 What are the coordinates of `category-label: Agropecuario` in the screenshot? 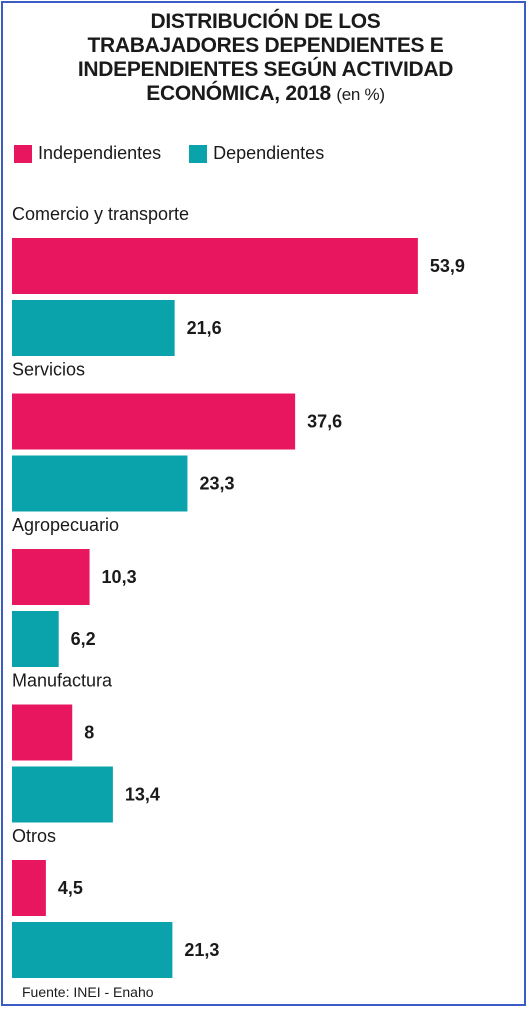 It's located at (65, 525).